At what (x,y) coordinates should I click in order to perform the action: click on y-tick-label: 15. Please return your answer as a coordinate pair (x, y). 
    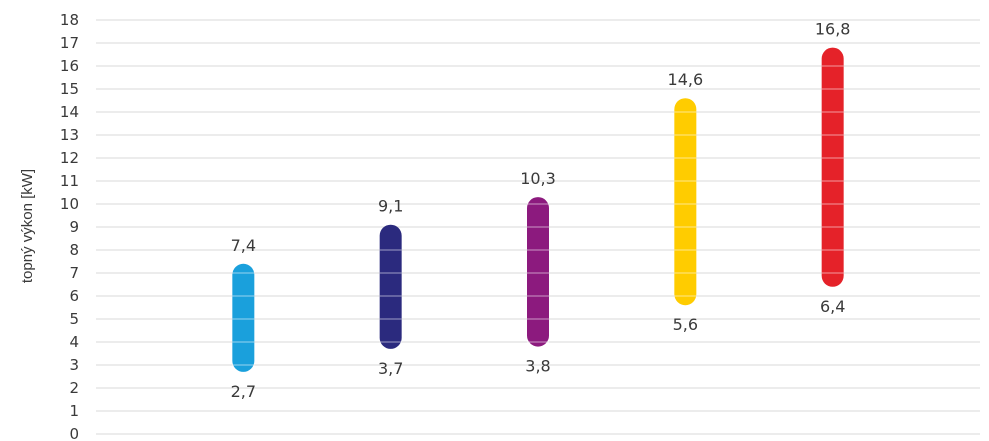
    Looking at the image, I should click on (69, 89).